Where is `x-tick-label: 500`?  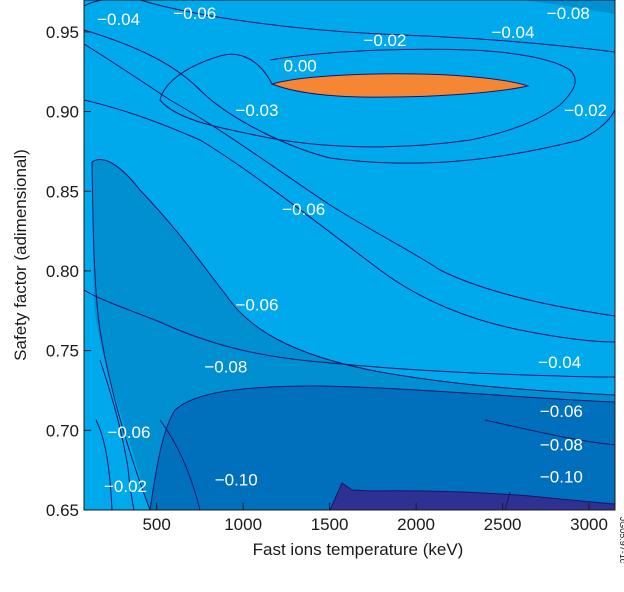 x-tick-label: 500 is located at coordinates (156, 524).